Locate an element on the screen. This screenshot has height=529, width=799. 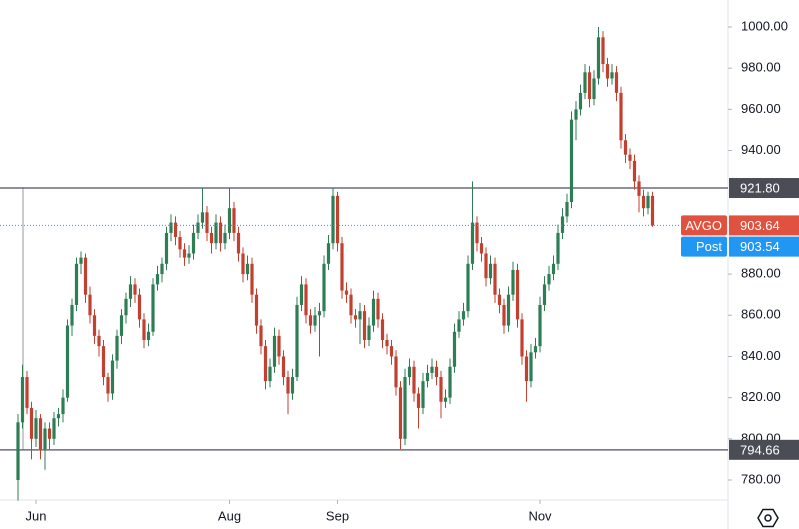
y-tick-label: 840.00 is located at coordinates (761, 355).